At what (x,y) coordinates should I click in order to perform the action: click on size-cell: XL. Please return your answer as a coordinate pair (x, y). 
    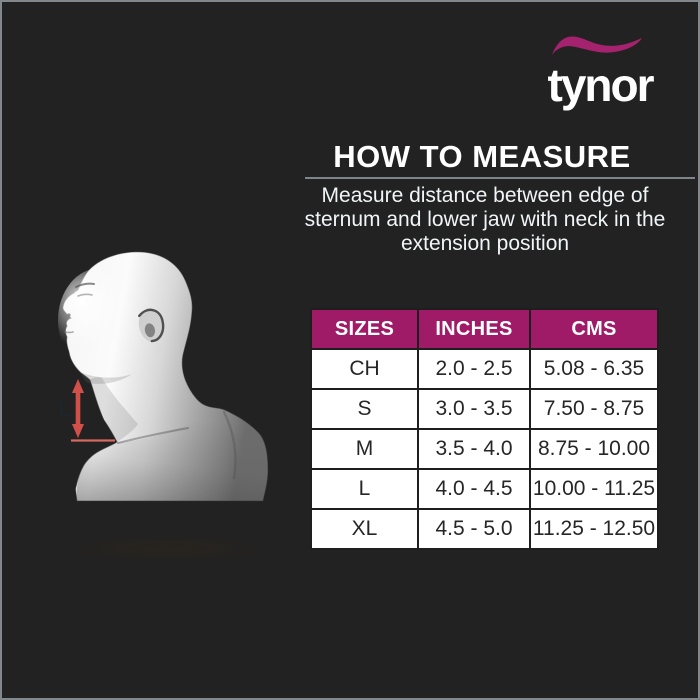
    Looking at the image, I should click on (364, 529).